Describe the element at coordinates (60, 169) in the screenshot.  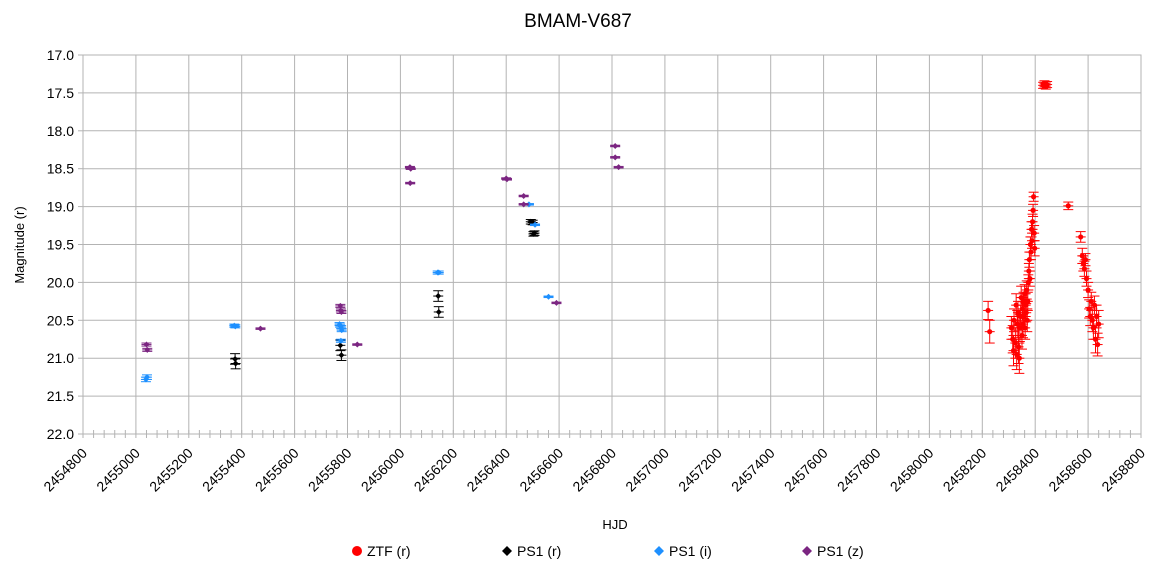
I see `y-tick-label: 18.5` at that location.